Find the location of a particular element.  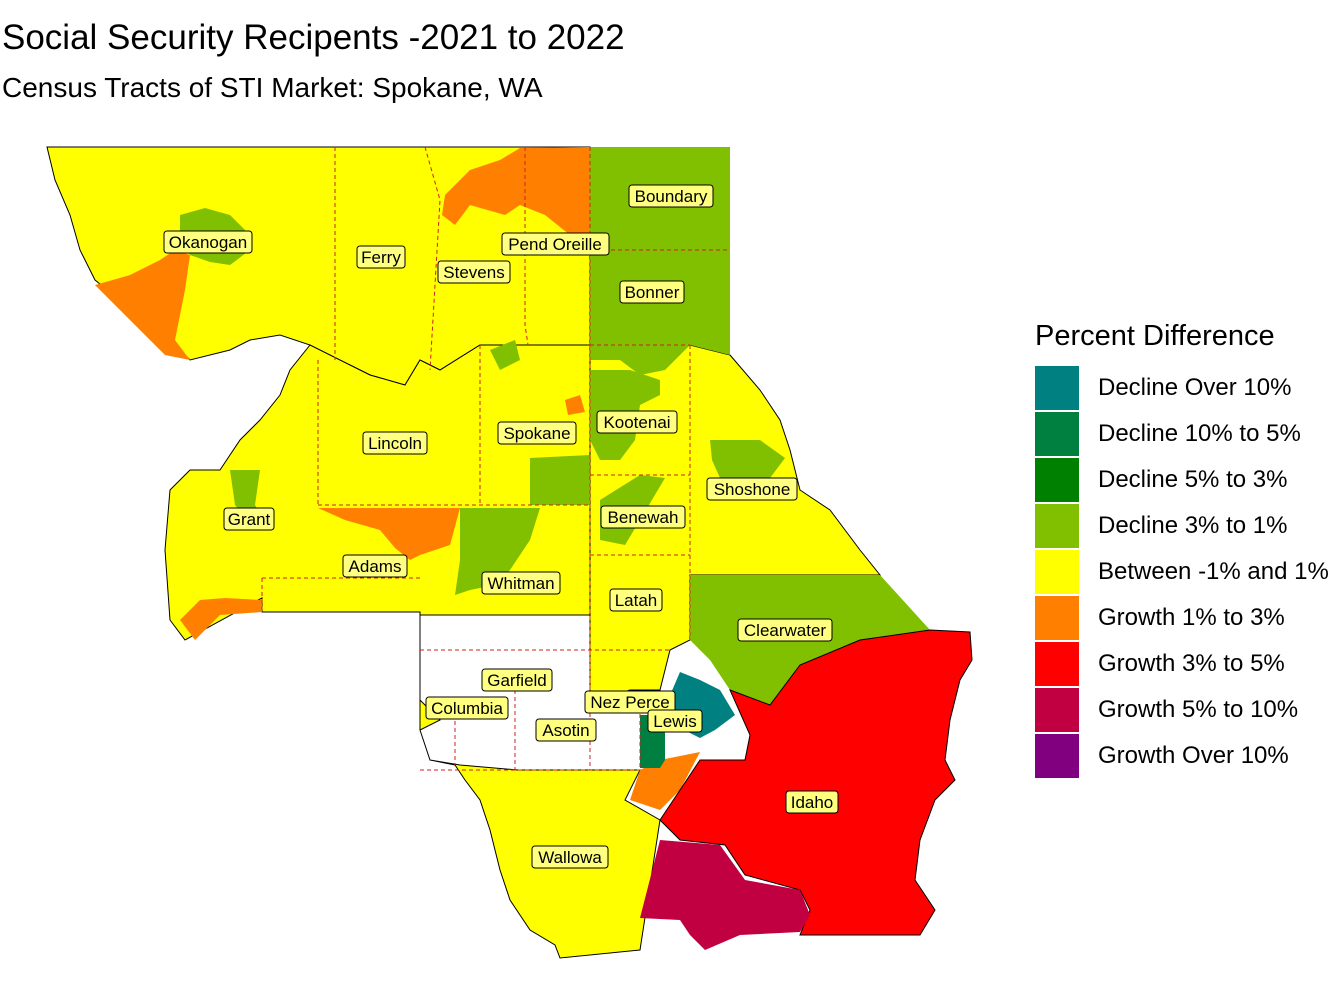

svg-text: Lewis is located at coordinates (674, 721).